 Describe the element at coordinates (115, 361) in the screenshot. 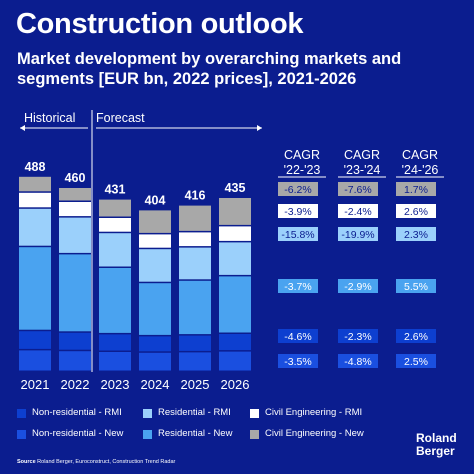

I see `bar-segment-2023-non-residential-new` at that location.